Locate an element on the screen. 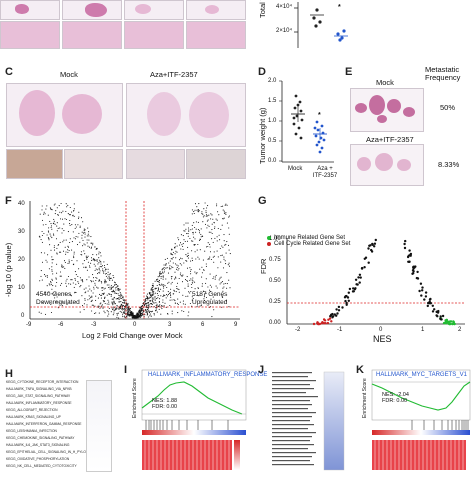  histology-tile-a4 is located at coordinates (216, 10).